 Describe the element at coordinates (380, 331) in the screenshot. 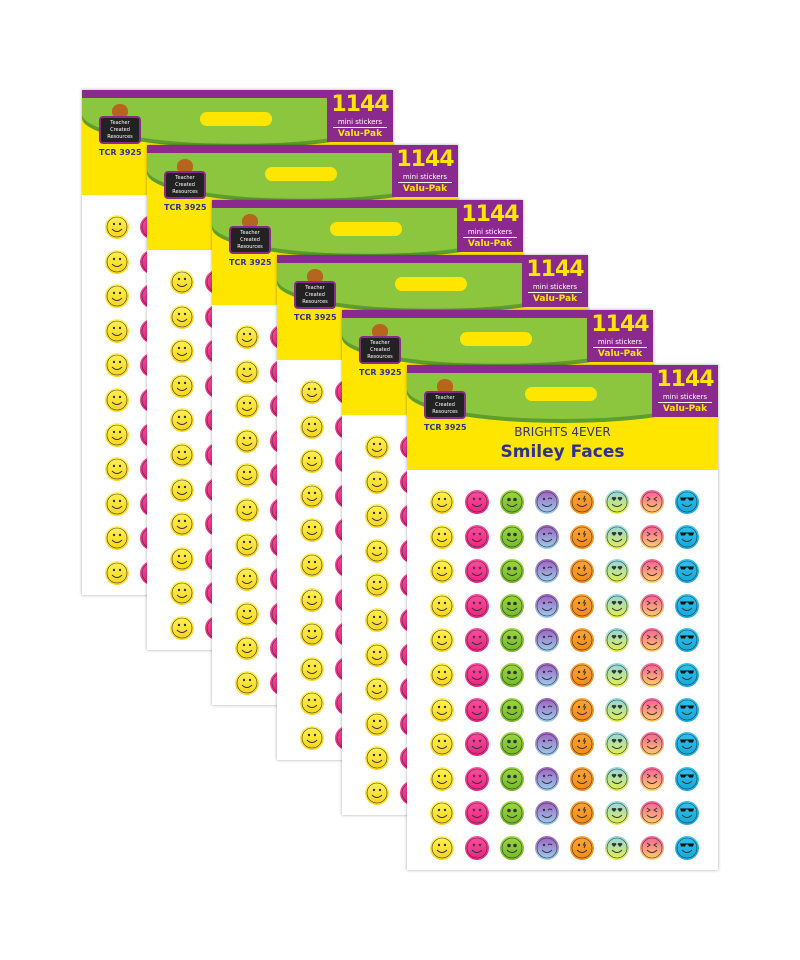

I see `bear-icon` at that location.